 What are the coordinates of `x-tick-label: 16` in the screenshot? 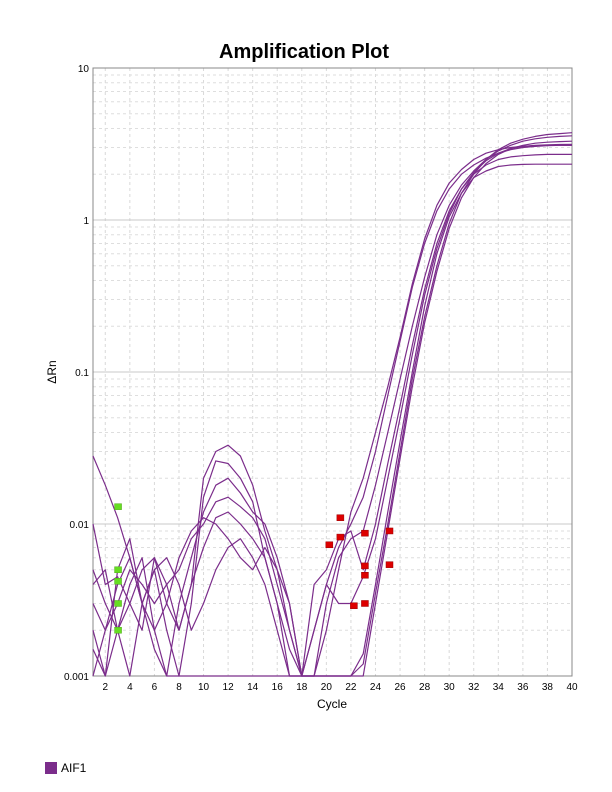 It's located at (278, 687).